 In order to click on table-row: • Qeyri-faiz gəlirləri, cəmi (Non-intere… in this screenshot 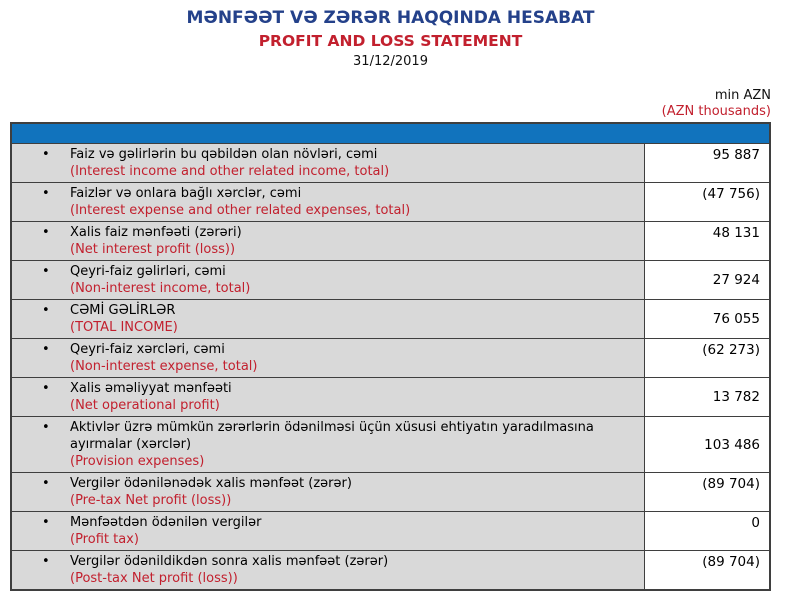, I will do `click(390, 280)`.